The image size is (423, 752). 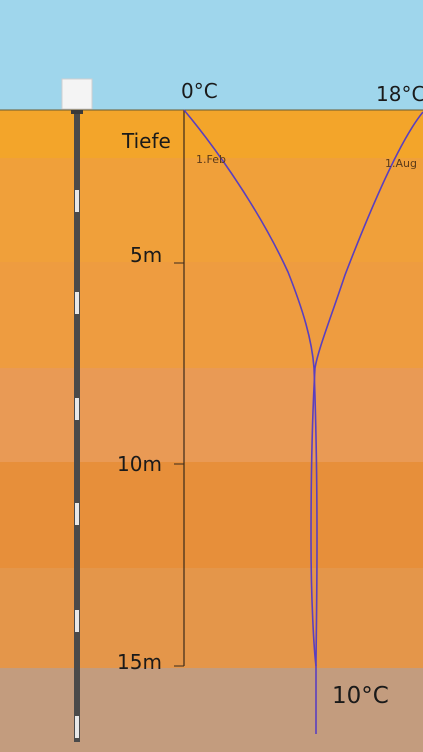 I want to click on deep-temp-label: 10°C, so click(x=360, y=696).